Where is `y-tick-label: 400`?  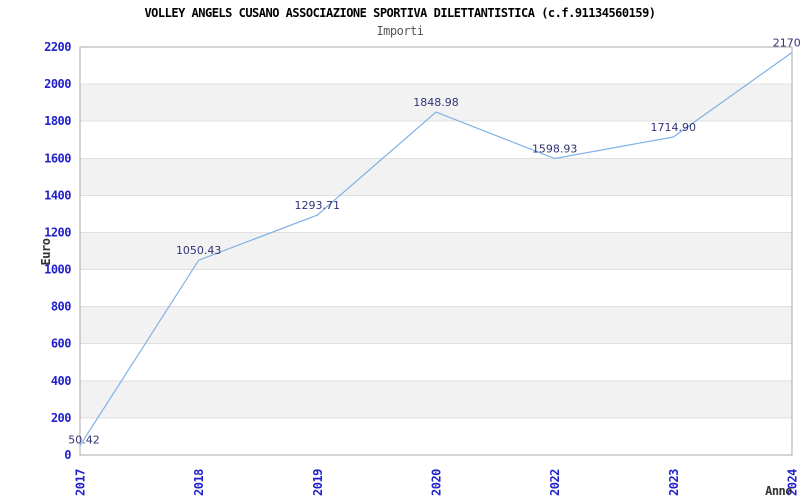
y-tick-label: 400 is located at coordinates (61, 381).